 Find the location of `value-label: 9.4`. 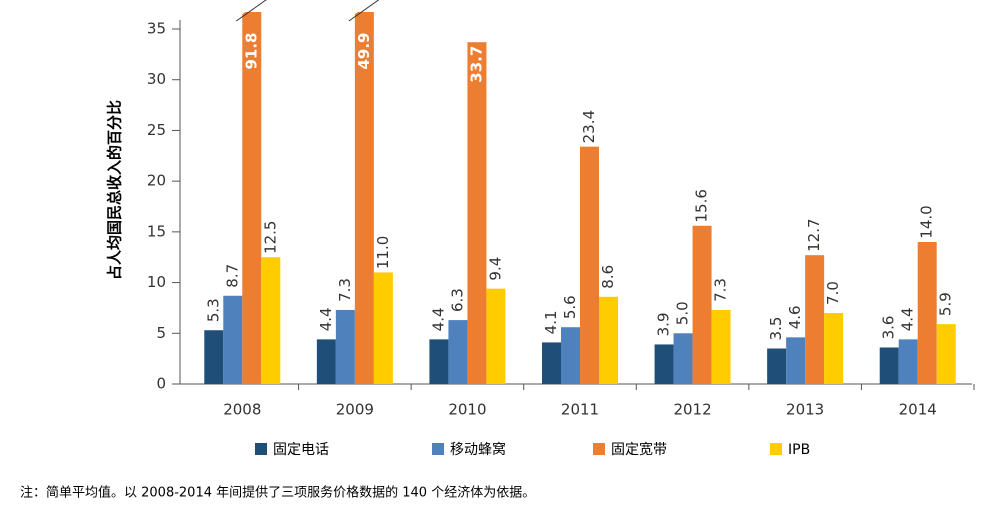

value-label: 9.4 is located at coordinates (495, 269).